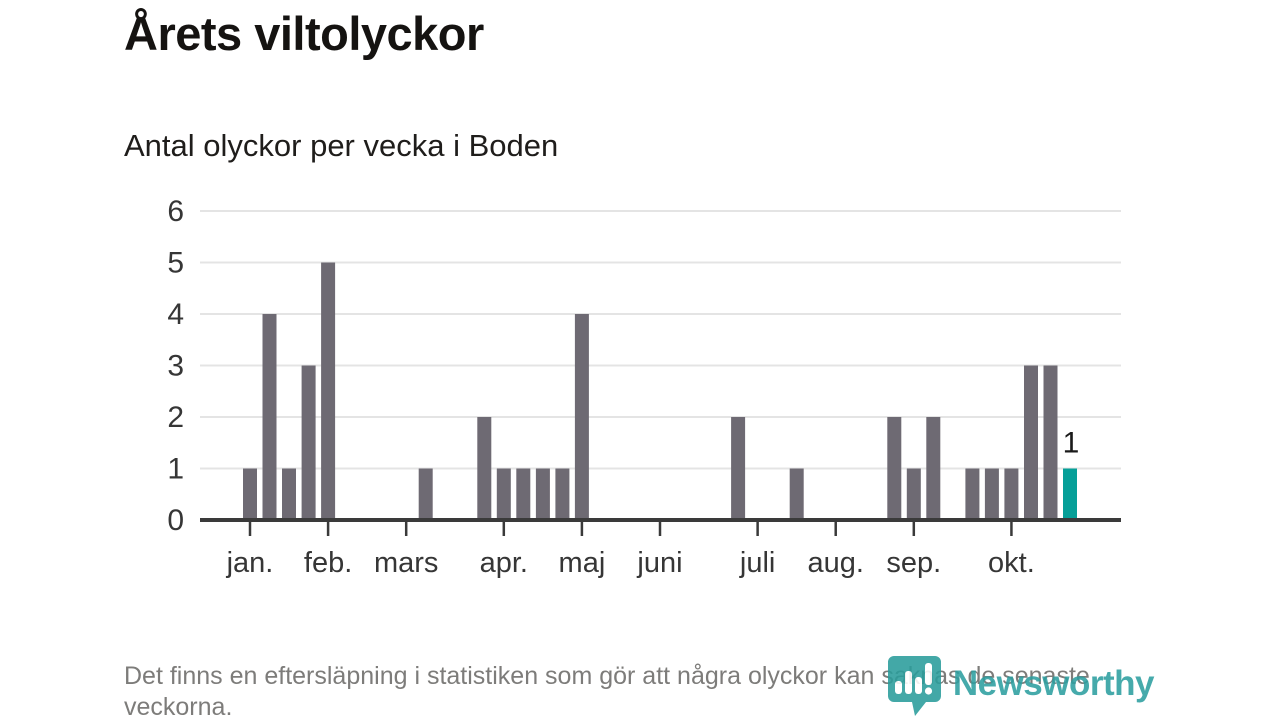 This screenshot has height=723, width=1280. What do you see at coordinates (1071, 443) in the screenshot?
I see `current-week-value-label: 1` at bounding box center [1071, 443].